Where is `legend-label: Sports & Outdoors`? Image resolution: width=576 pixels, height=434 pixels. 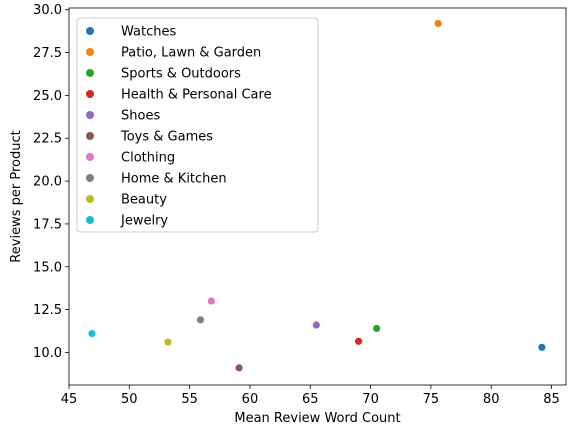
legend-label: Sports & Outdoors is located at coordinates (181, 74).